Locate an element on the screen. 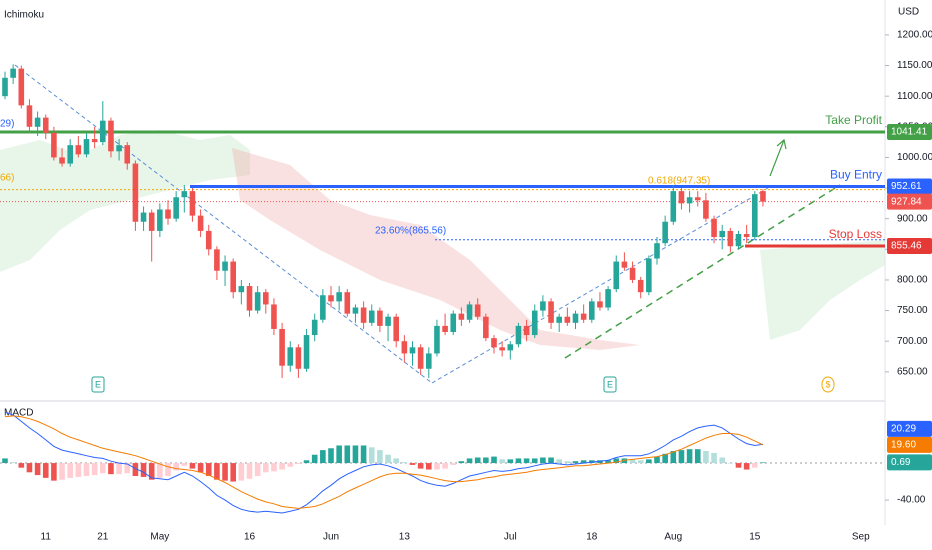  level-name: Buy Entry is located at coordinates (856, 175).